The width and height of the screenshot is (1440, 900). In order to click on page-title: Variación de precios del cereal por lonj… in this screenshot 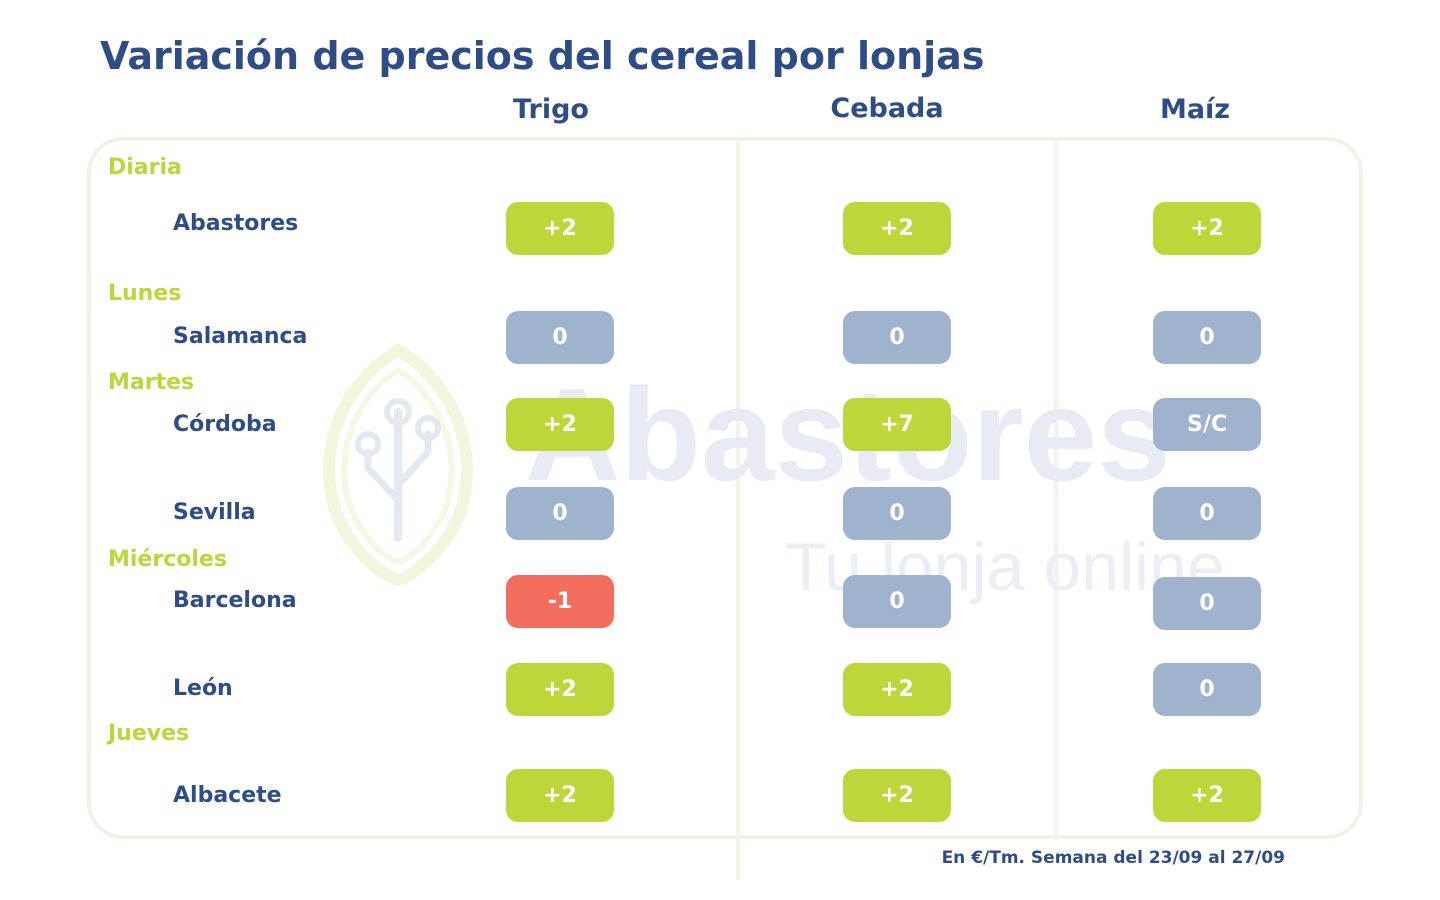, I will do `click(542, 56)`.